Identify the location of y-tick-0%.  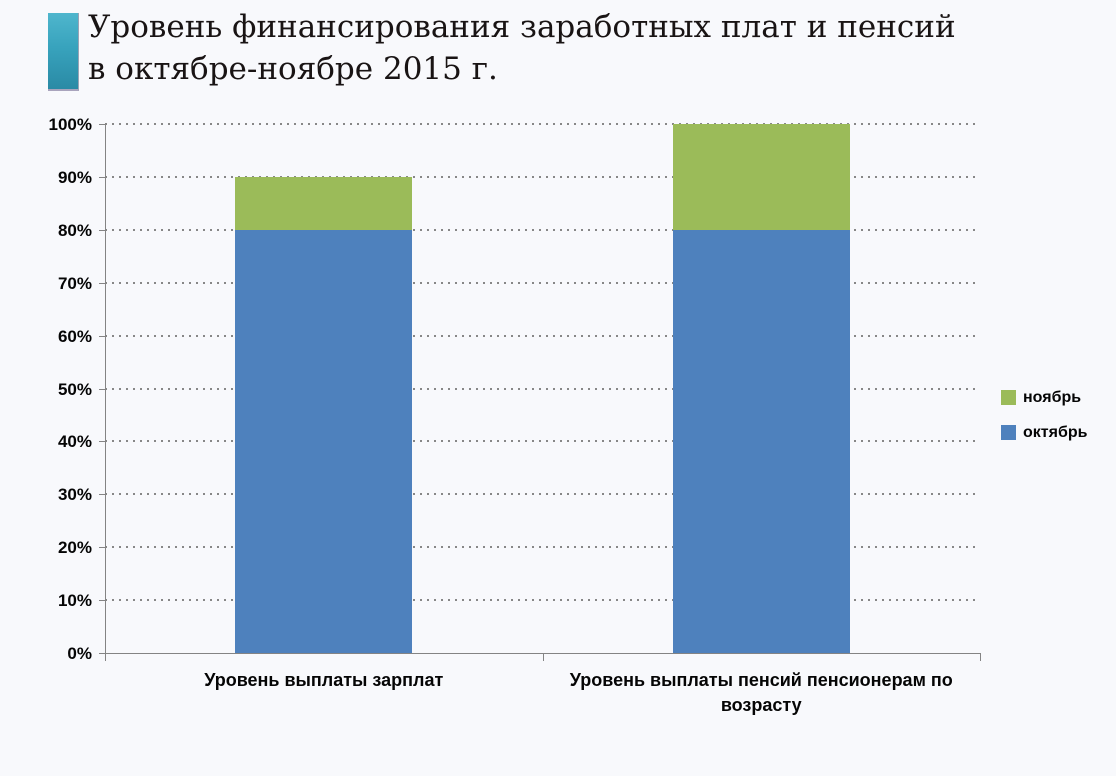
(102, 653).